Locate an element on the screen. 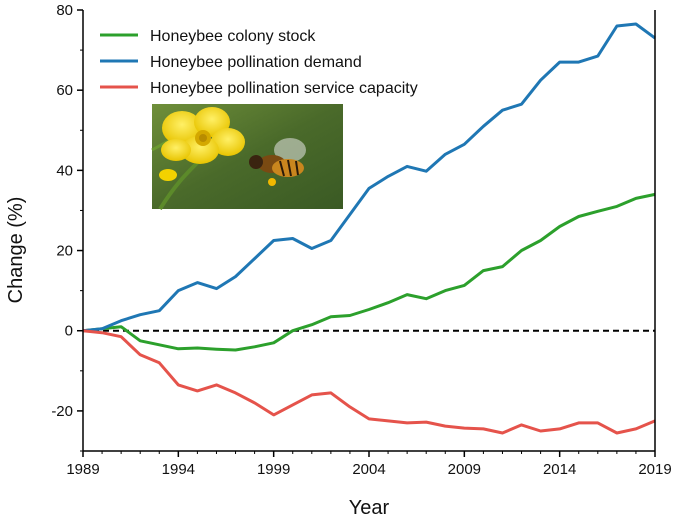 This screenshot has width=679, height=521. y-tick-label: 40 is located at coordinates (64, 170).